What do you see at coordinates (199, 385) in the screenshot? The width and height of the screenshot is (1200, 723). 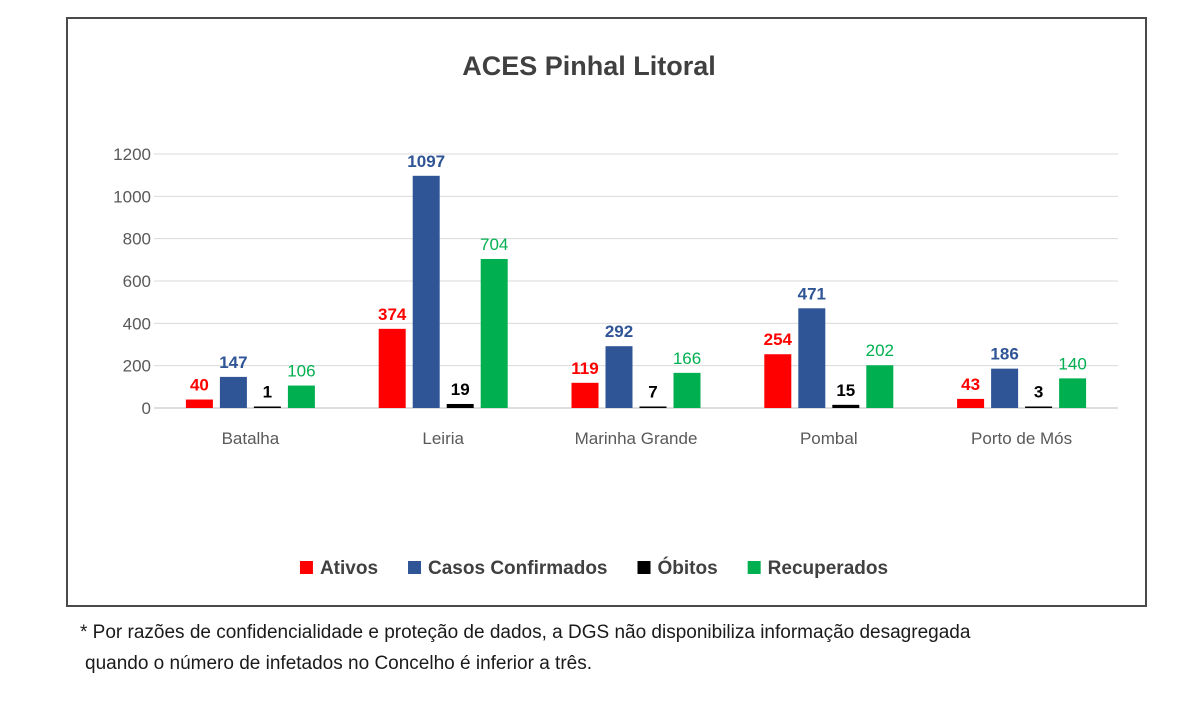 I see `data-label: 40` at bounding box center [199, 385].